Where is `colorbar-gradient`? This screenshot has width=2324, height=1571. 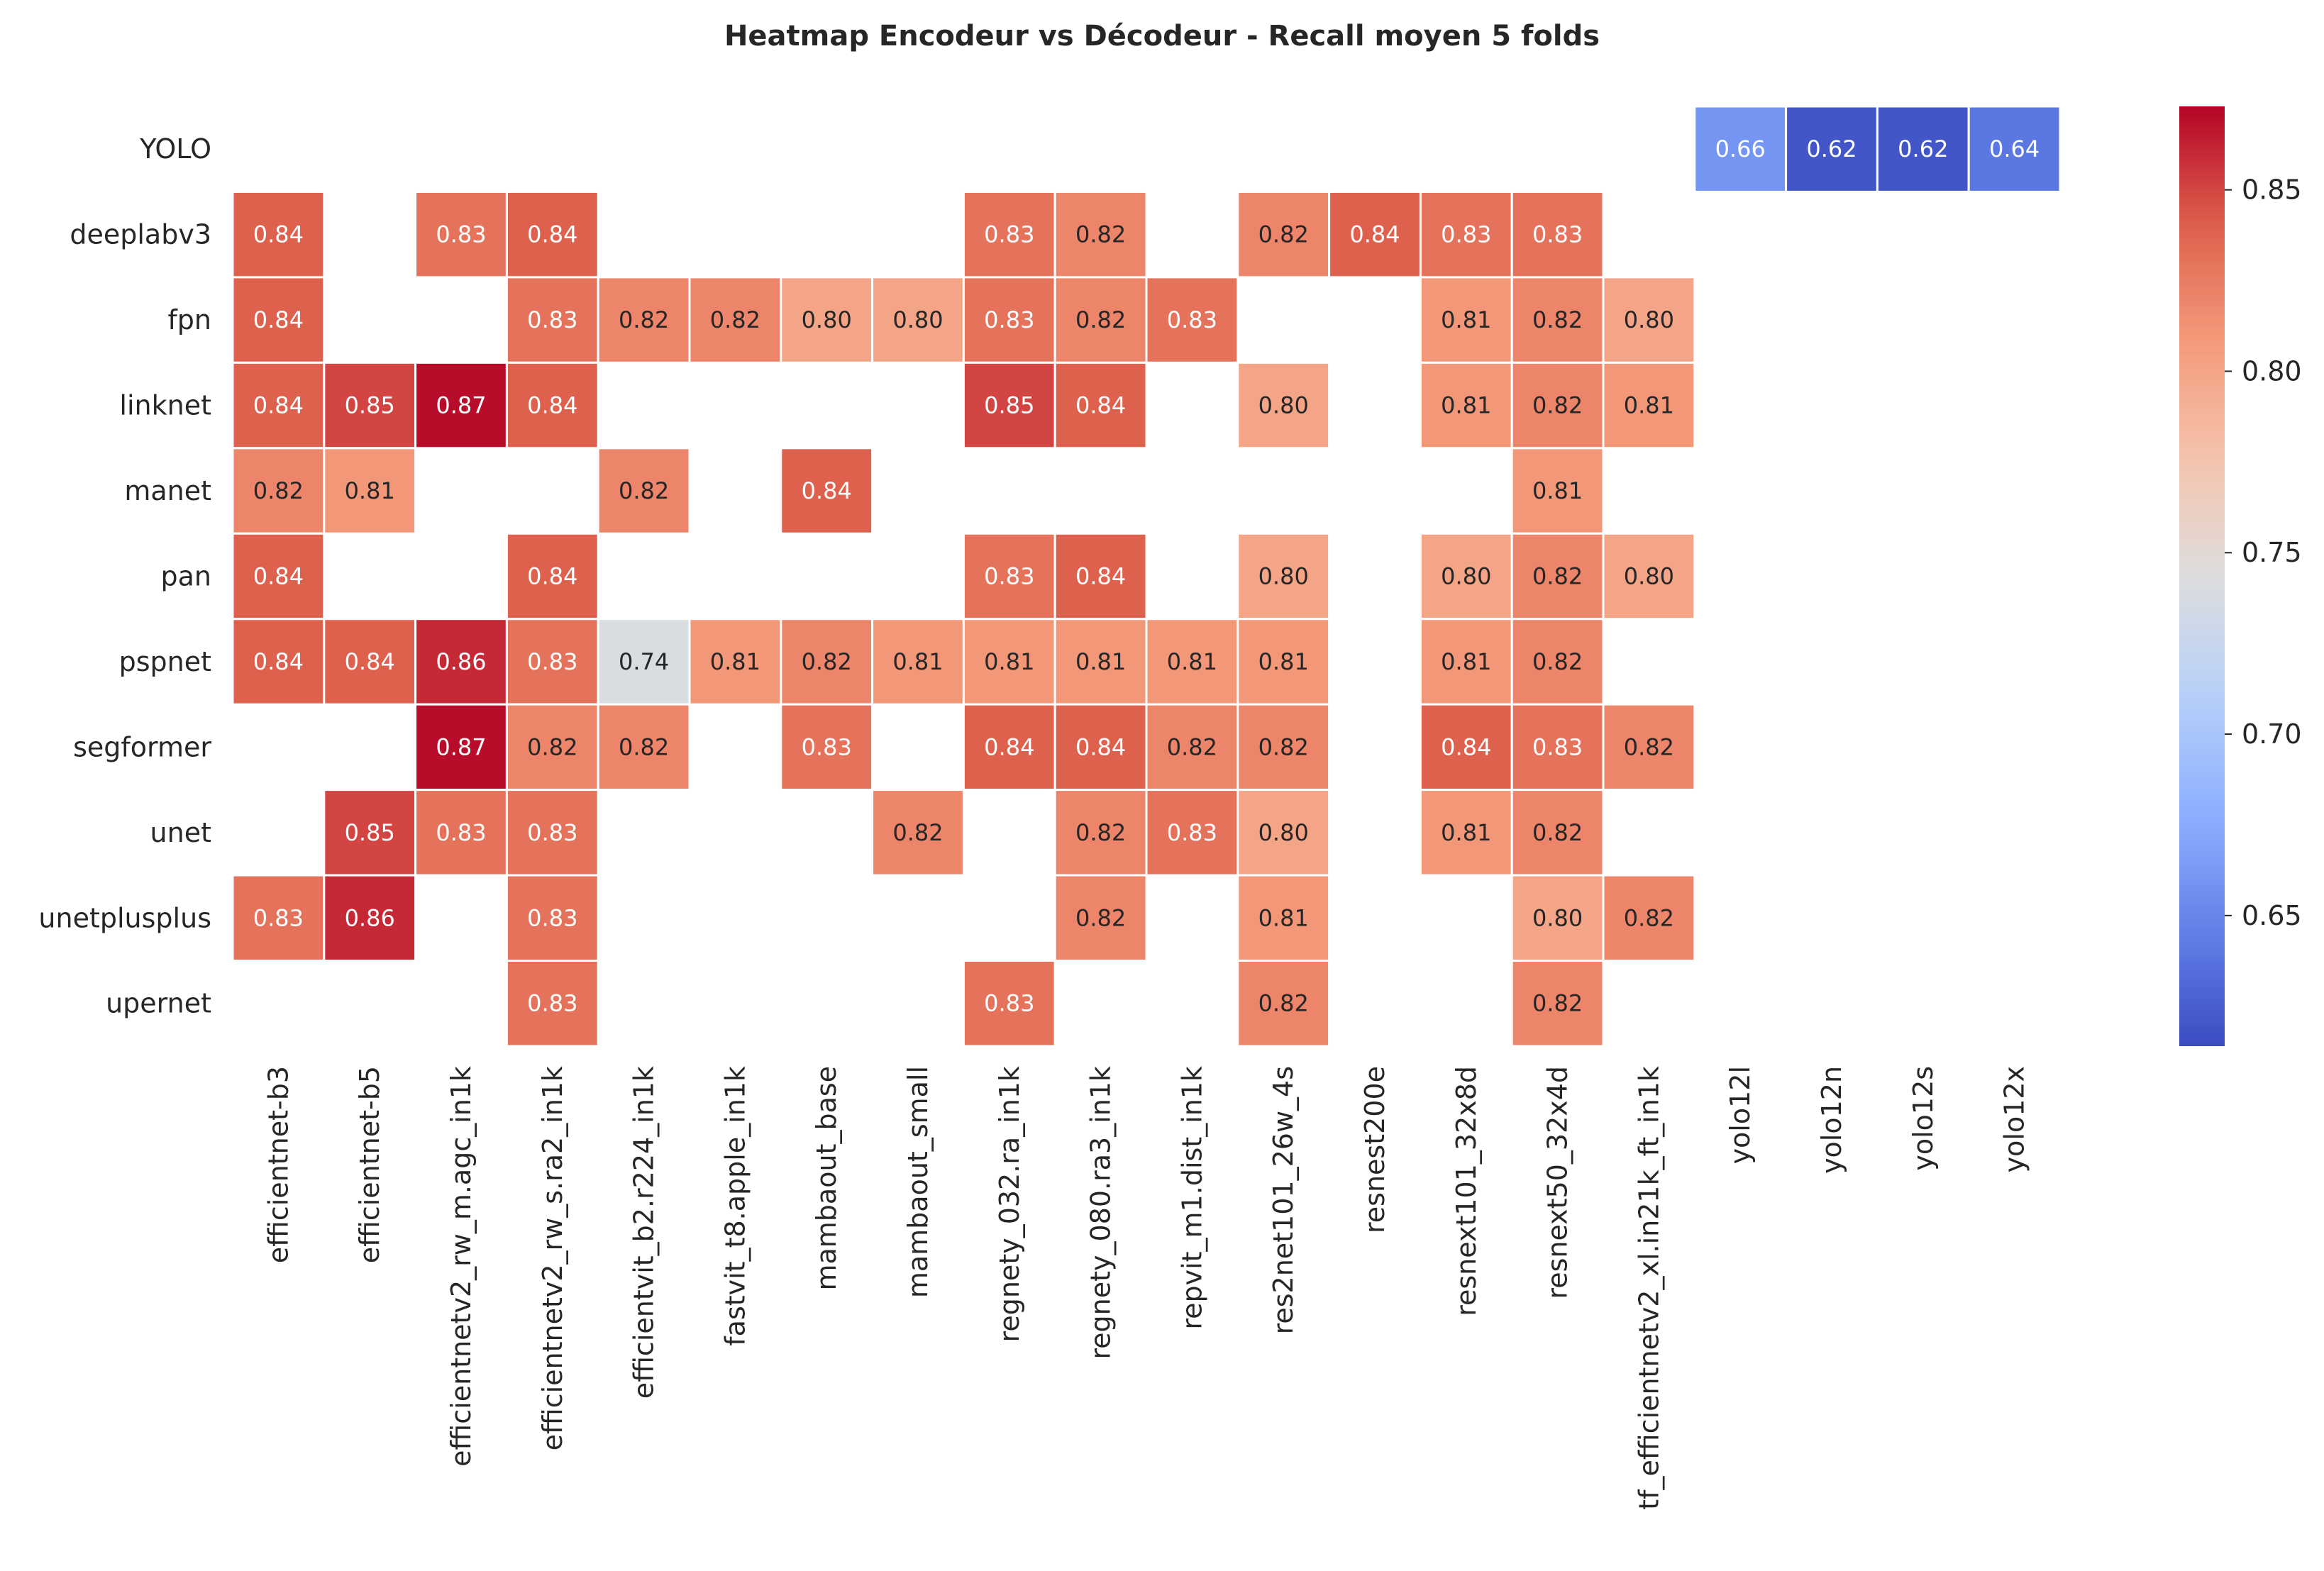 colorbar-gradient is located at coordinates (2202, 576).